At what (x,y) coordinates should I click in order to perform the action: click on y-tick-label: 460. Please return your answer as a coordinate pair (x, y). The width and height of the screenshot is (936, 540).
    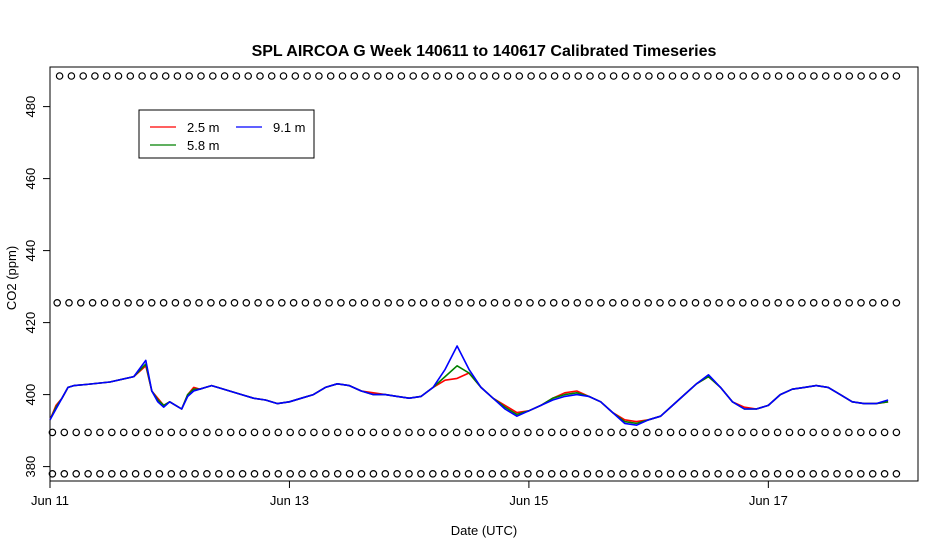
    Looking at the image, I should click on (30, 179).